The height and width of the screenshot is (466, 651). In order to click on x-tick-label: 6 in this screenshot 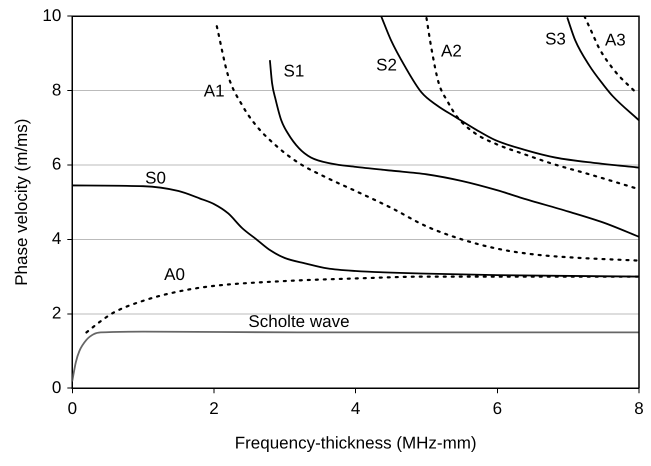, I will do `click(497, 408)`.